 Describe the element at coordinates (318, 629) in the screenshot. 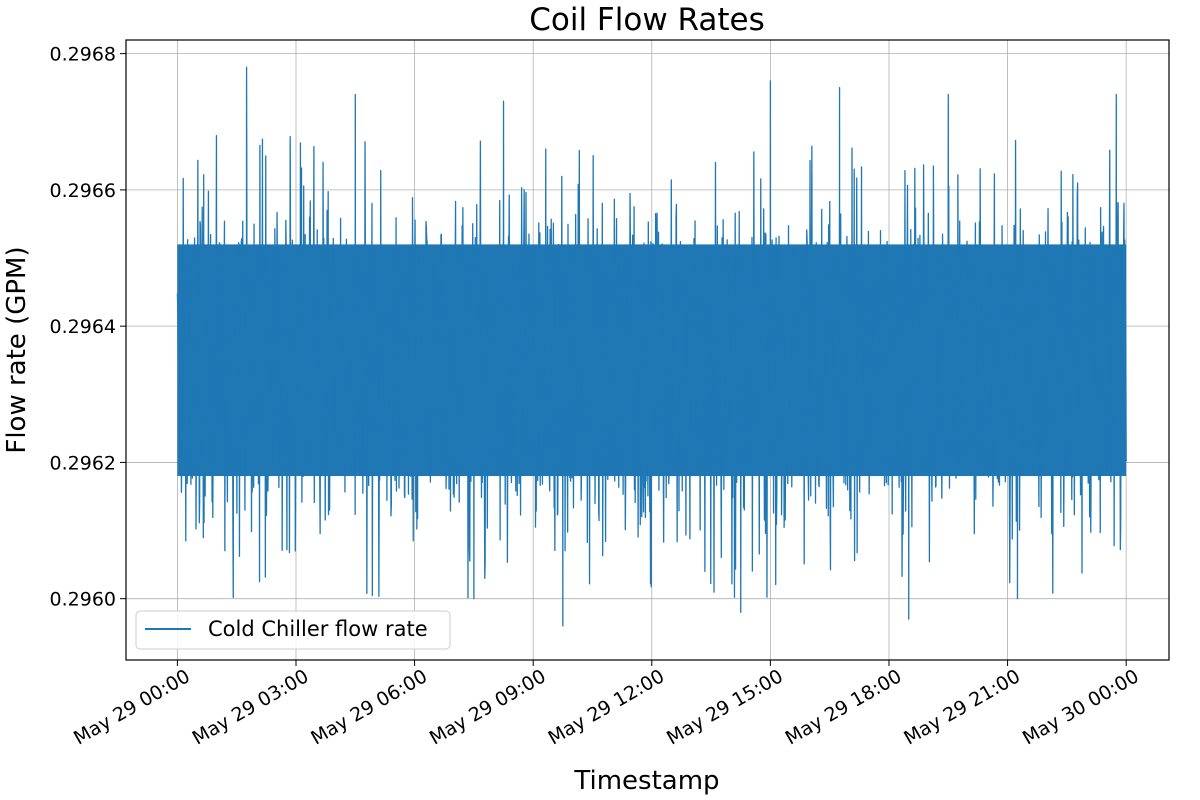

I see `legend-label: Cold Chiller flow rate` at that location.